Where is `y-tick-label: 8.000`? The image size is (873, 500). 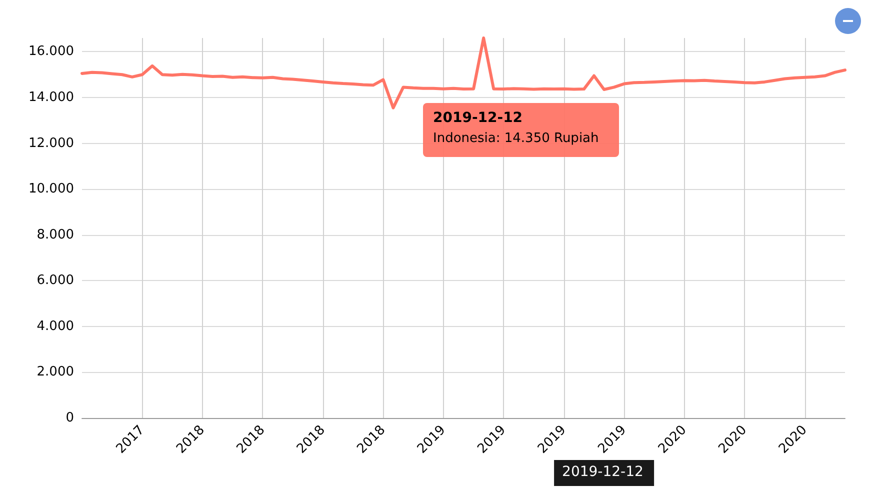 y-tick-label: 8.000 is located at coordinates (55, 234).